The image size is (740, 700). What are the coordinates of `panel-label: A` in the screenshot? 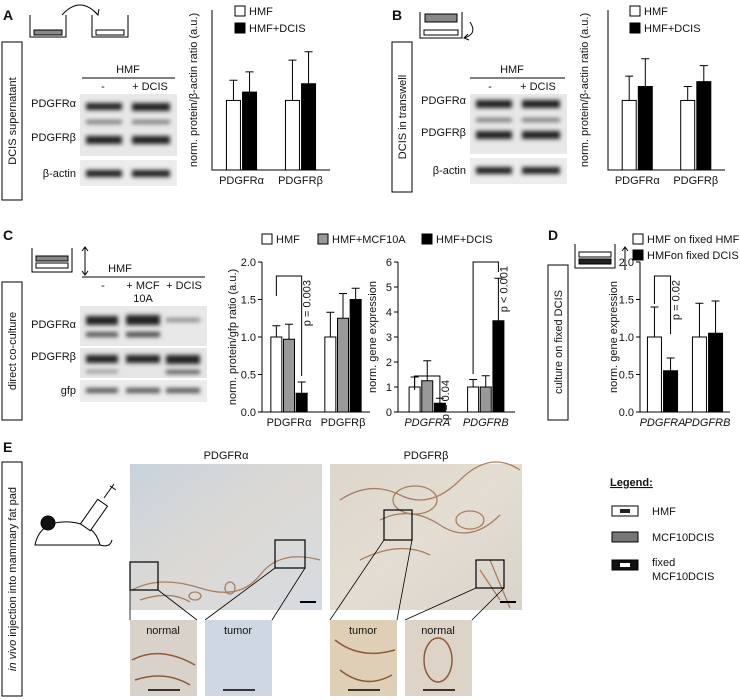 It's located at (8, 15).